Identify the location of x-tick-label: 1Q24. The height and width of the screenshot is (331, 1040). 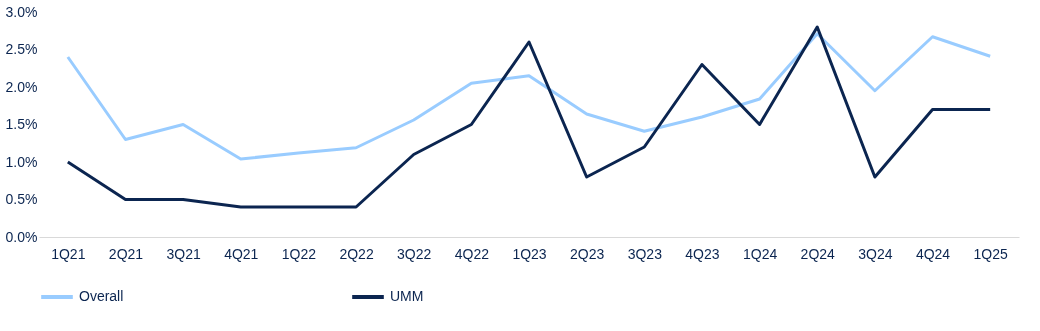
(760, 253).